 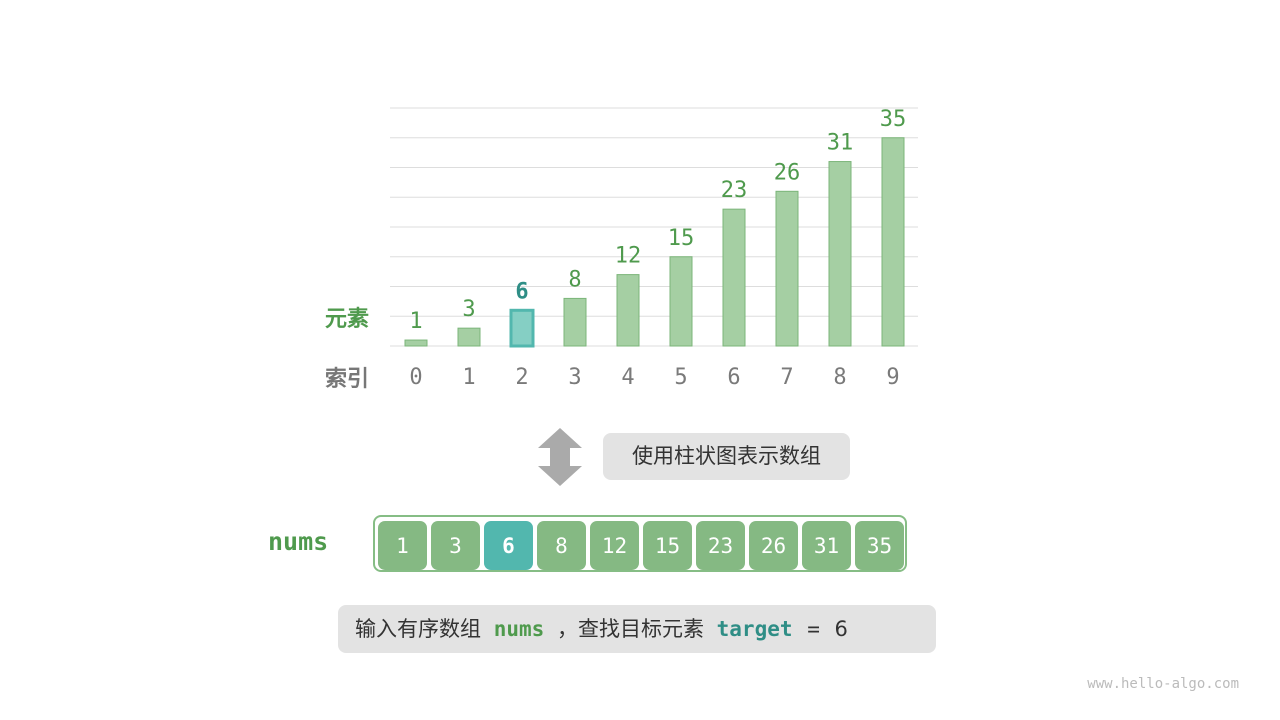 I want to click on array-cell: 6, so click(x=508, y=545).